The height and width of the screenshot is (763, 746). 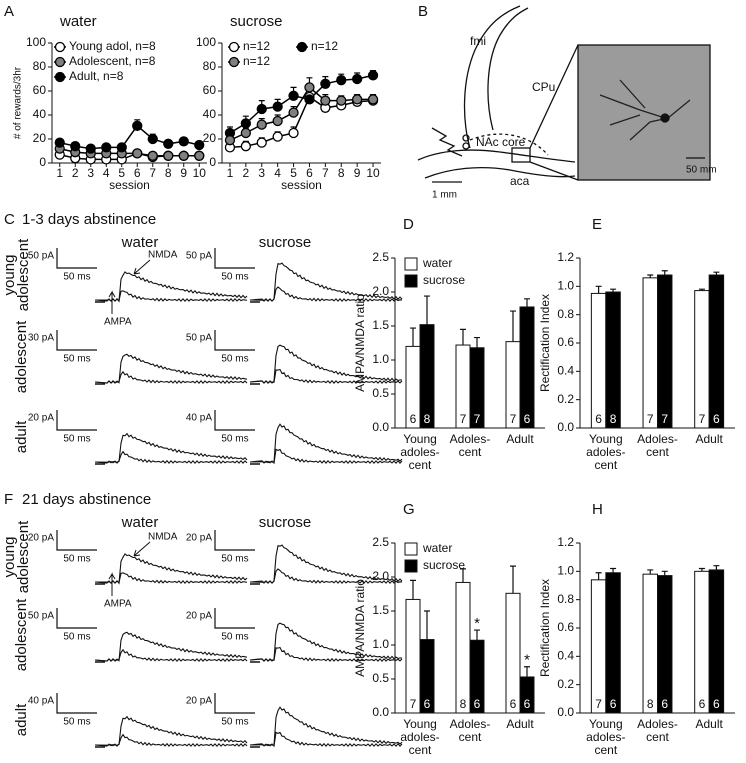 What do you see at coordinates (380, 325) in the screenshot?
I see `y-tick-label: 1.5` at bounding box center [380, 325].